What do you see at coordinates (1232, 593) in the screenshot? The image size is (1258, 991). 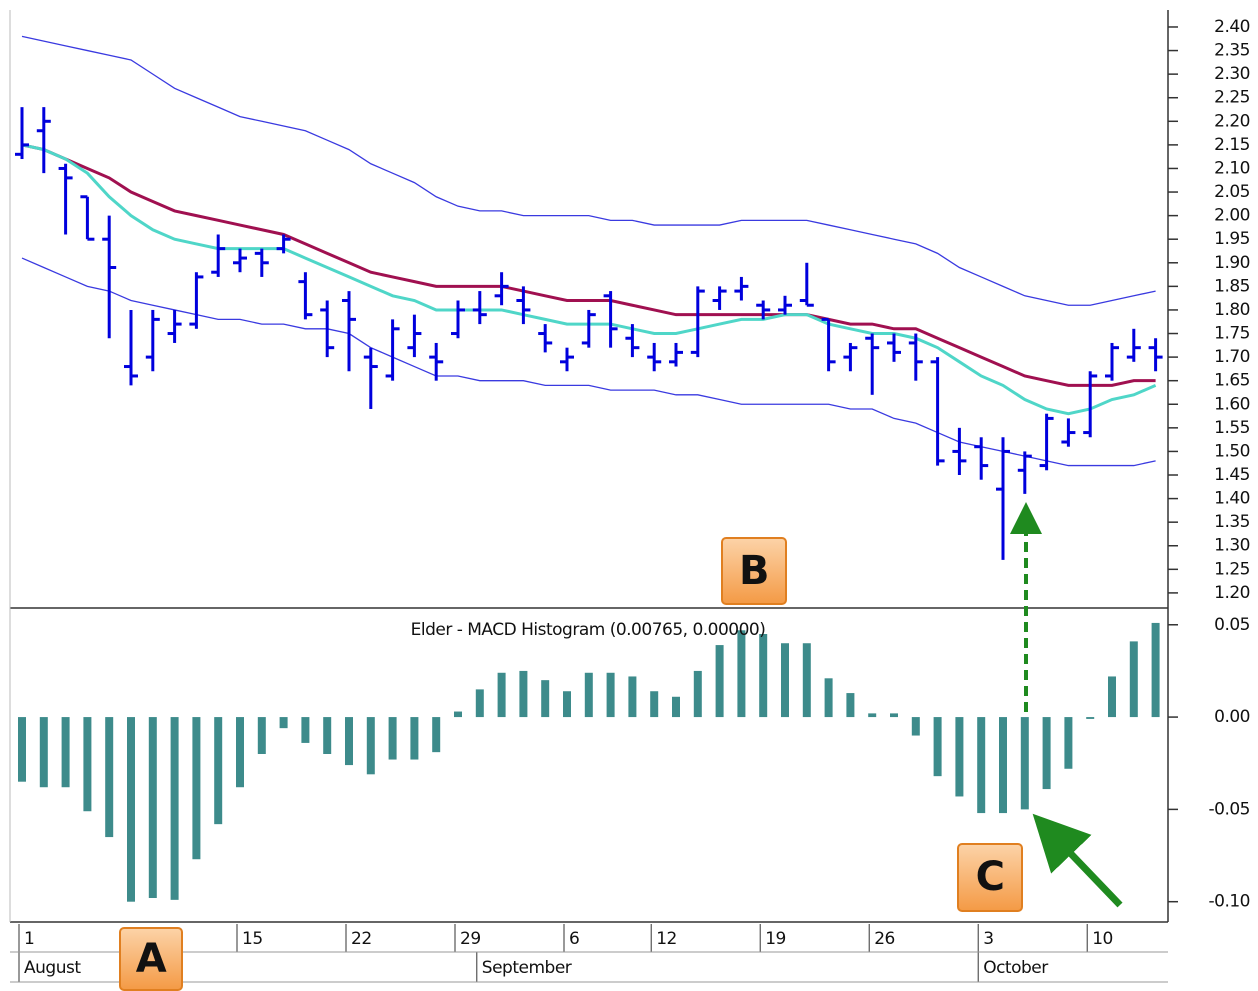 I see `y-tick-label: 1.20` at bounding box center [1232, 593].